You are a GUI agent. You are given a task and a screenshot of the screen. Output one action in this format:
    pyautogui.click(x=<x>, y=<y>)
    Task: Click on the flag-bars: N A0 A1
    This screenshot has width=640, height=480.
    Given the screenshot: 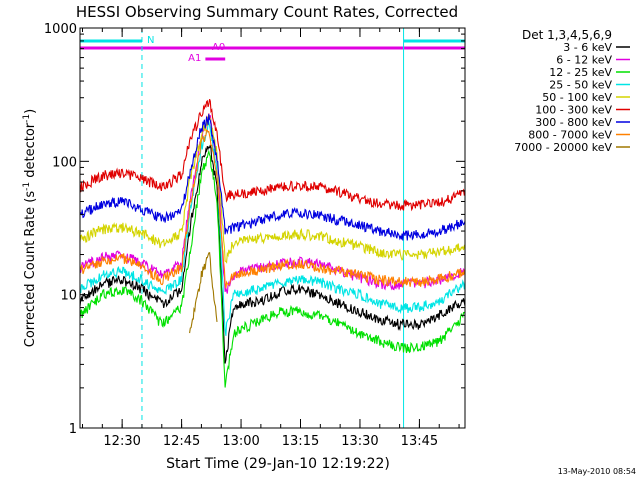 What is the action you would take?
    pyautogui.click(x=272, y=49)
    